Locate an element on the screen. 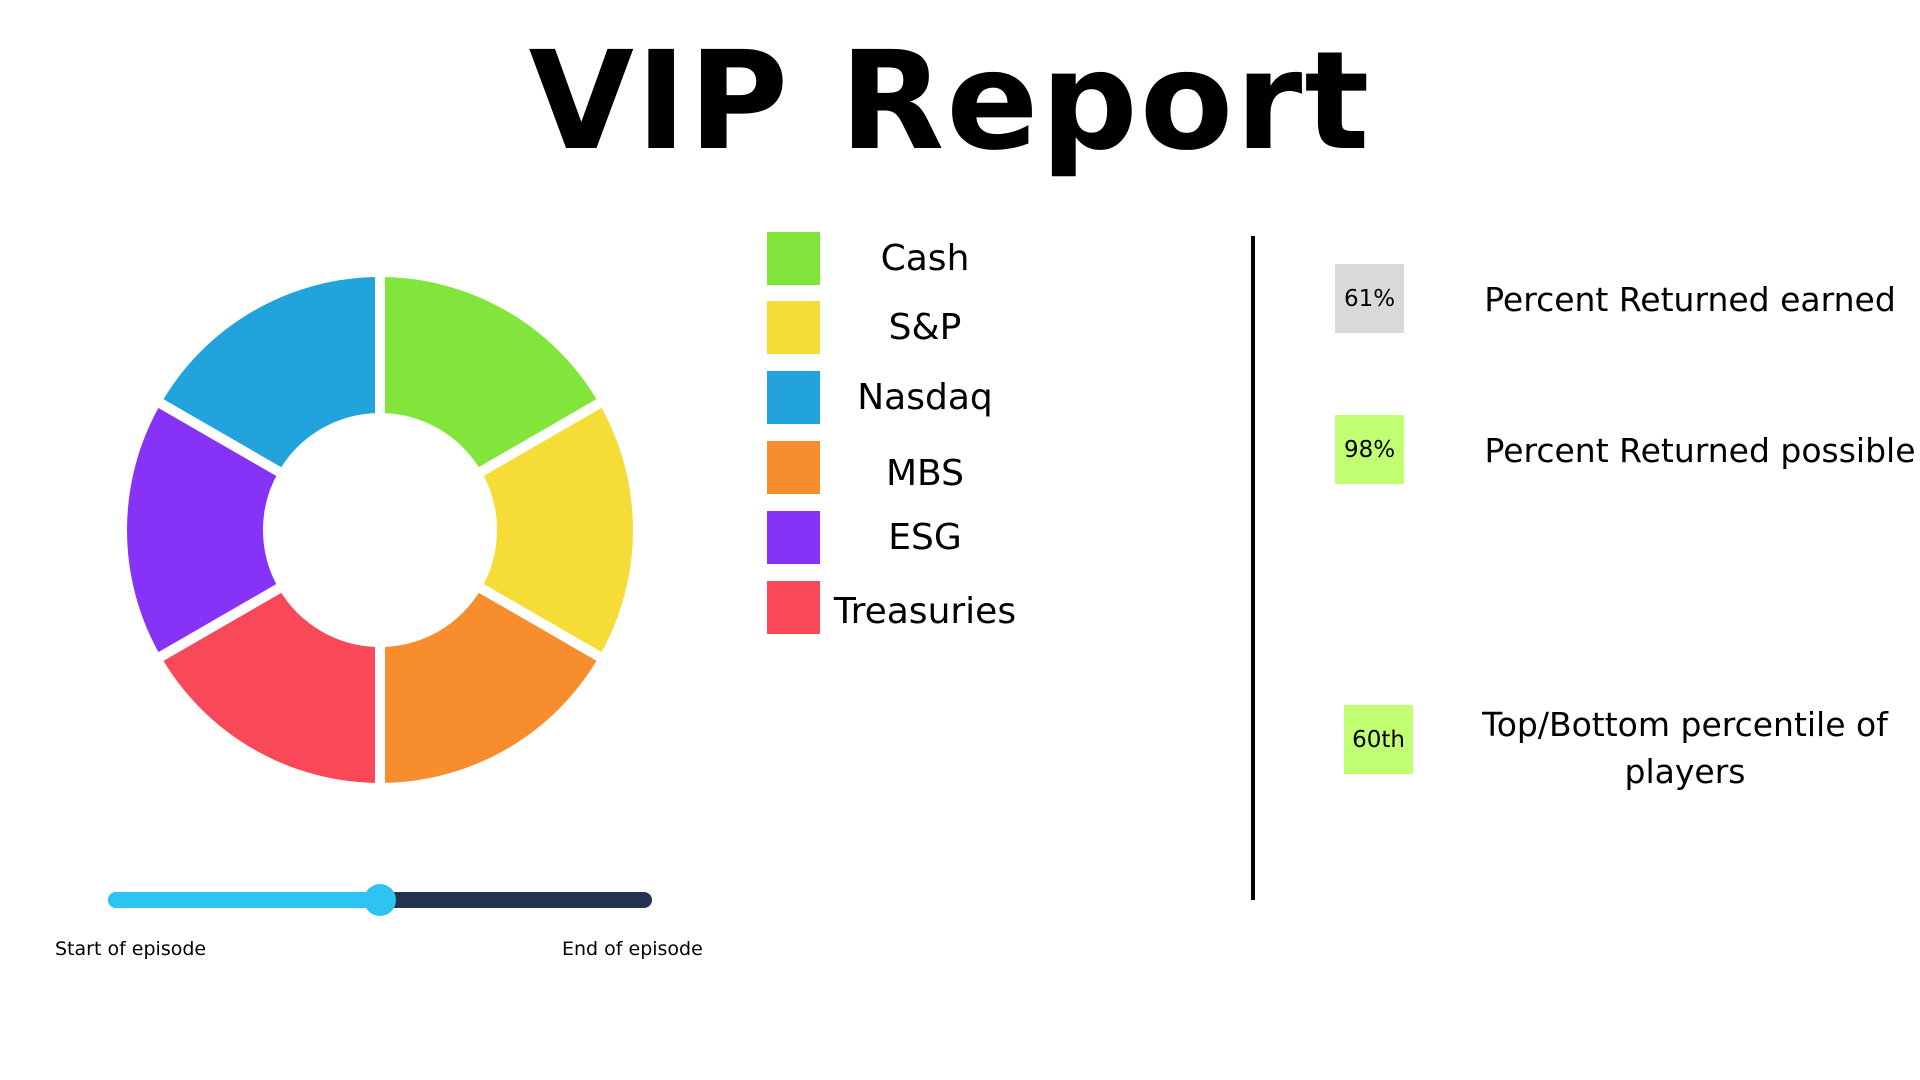 The height and width of the screenshot is (1080, 1920). legend-label-treasuries: Treasuries is located at coordinates (925, 611).